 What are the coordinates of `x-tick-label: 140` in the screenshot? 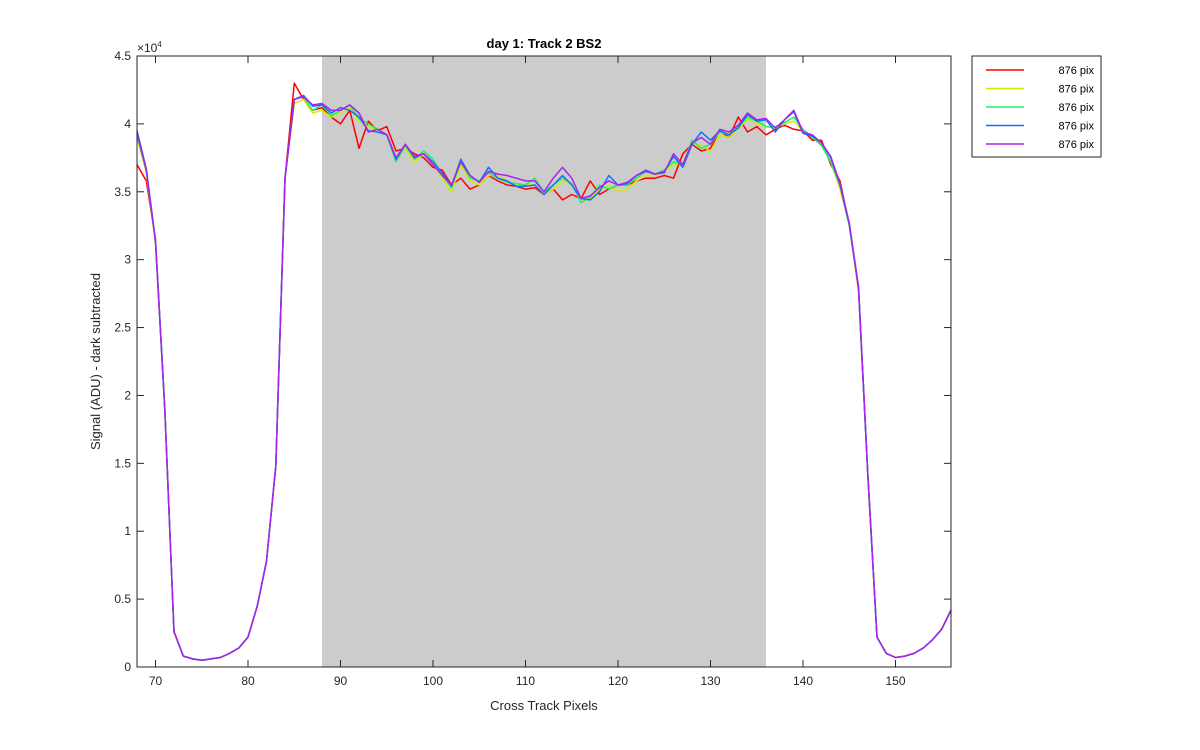 It's located at (803, 681).